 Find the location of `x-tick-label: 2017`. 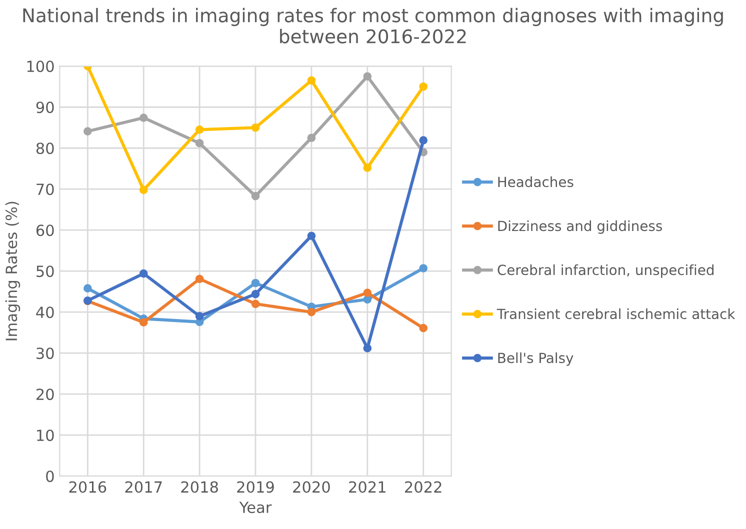

x-tick-label: 2017 is located at coordinates (143, 487).